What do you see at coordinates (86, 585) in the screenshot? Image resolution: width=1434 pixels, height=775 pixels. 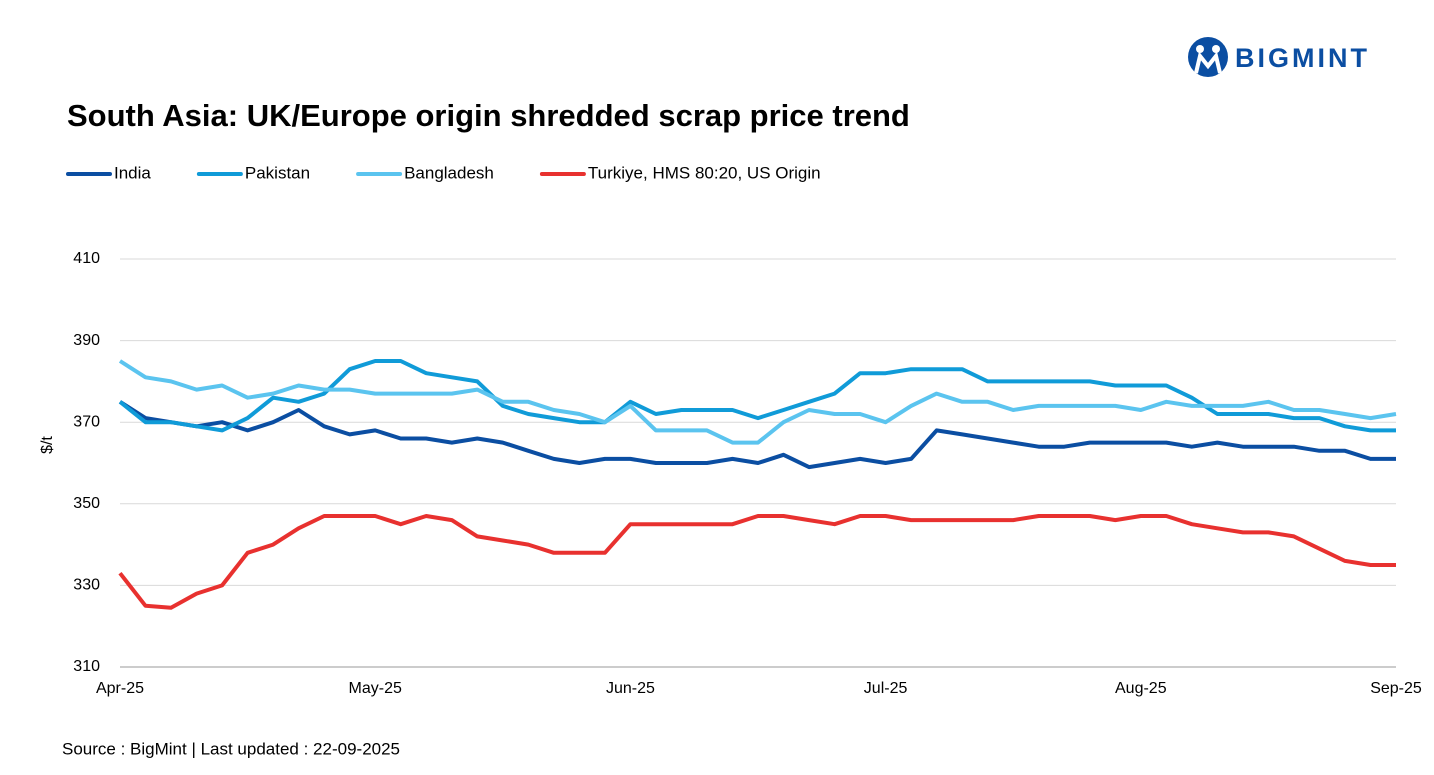 I see `y-tick-label: 330` at bounding box center [86, 585].